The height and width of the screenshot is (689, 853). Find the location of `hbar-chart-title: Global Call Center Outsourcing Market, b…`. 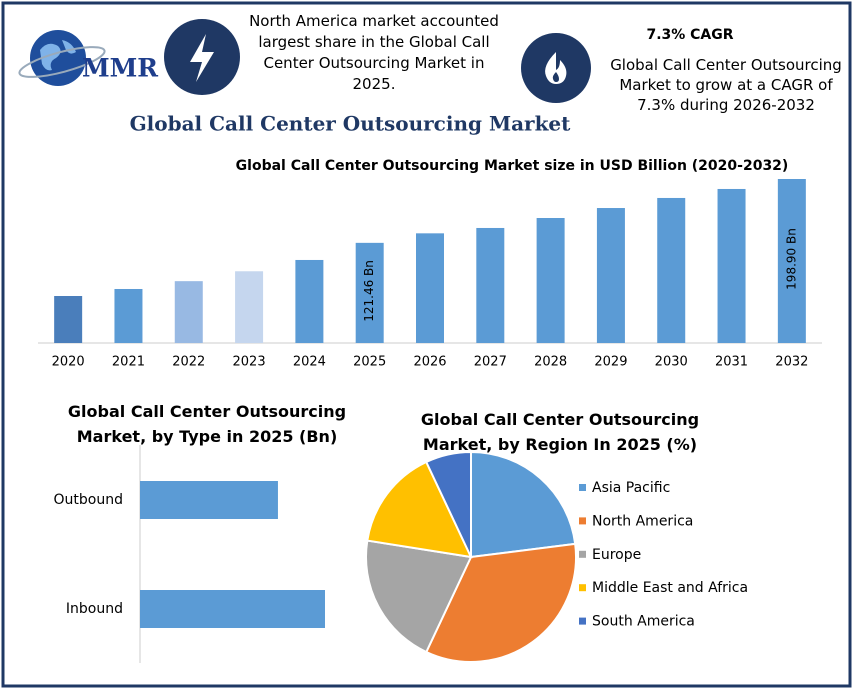

hbar-chart-title: Global Call Center Outsourcing Market, b… is located at coordinates (207, 424).